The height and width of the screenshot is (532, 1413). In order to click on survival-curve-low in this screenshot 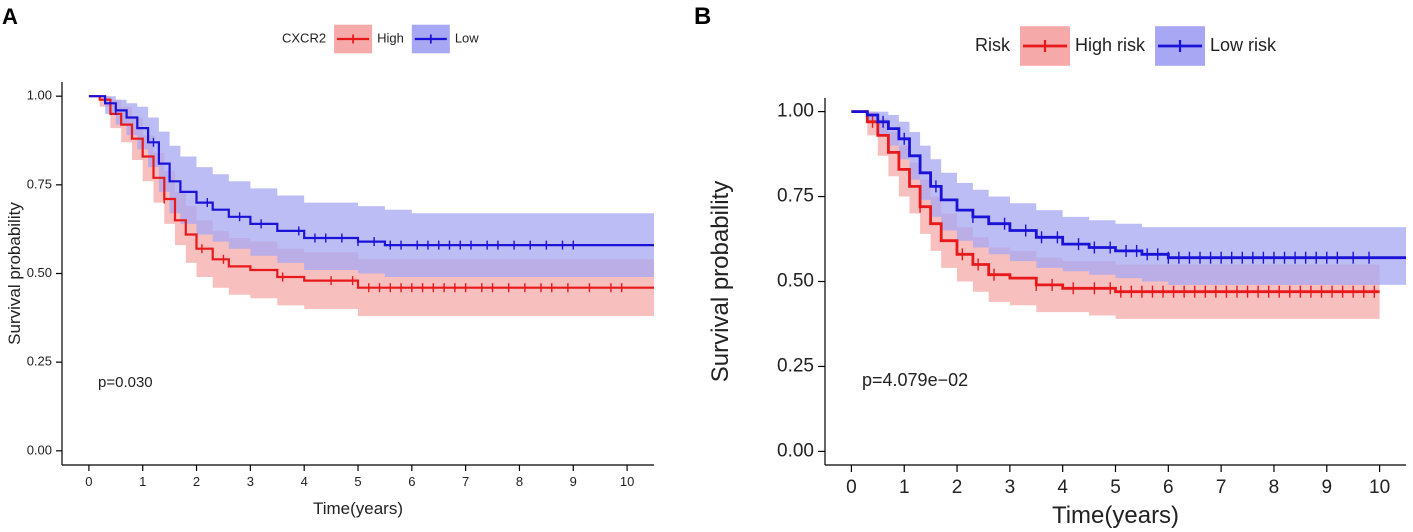, I will do `click(1128, 185)`.